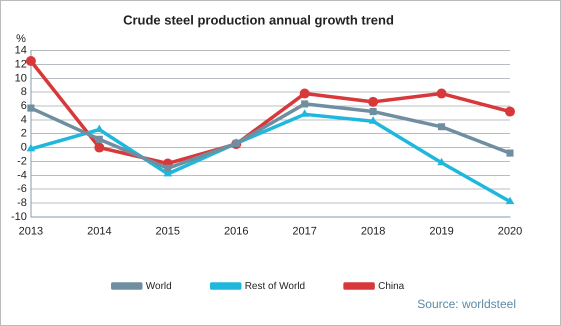 Image resolution: width=561 pixels, height=326 pixels. Describe the element at coordinates (22, 175) in the screenshot. I see `y-tick-label: -4` at that location.